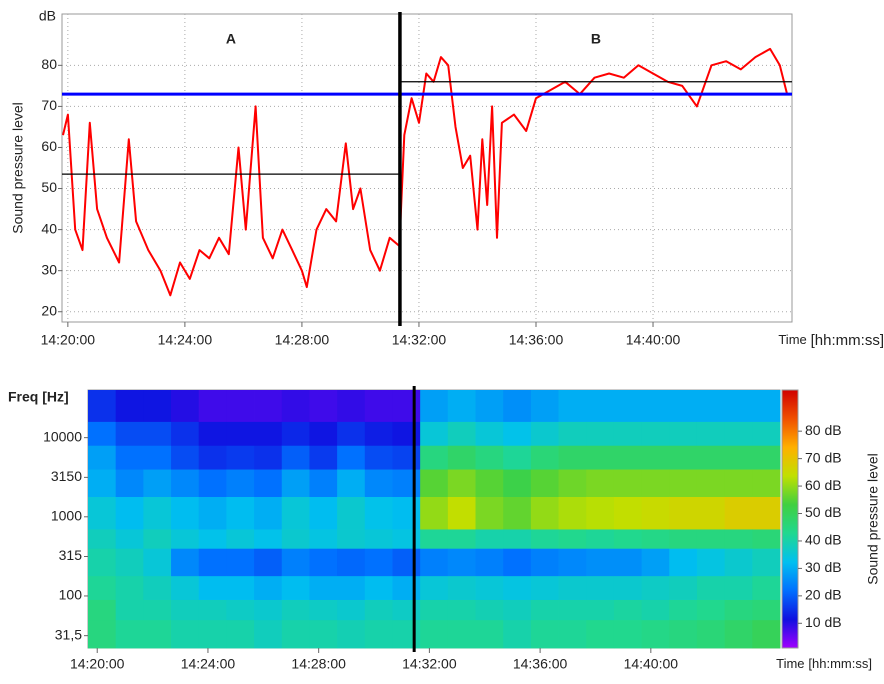 Image resolution: width=884 pixels, height=684 pixels. I want to click on colorbar-tick-label: 20 dB, so click(823, 595).